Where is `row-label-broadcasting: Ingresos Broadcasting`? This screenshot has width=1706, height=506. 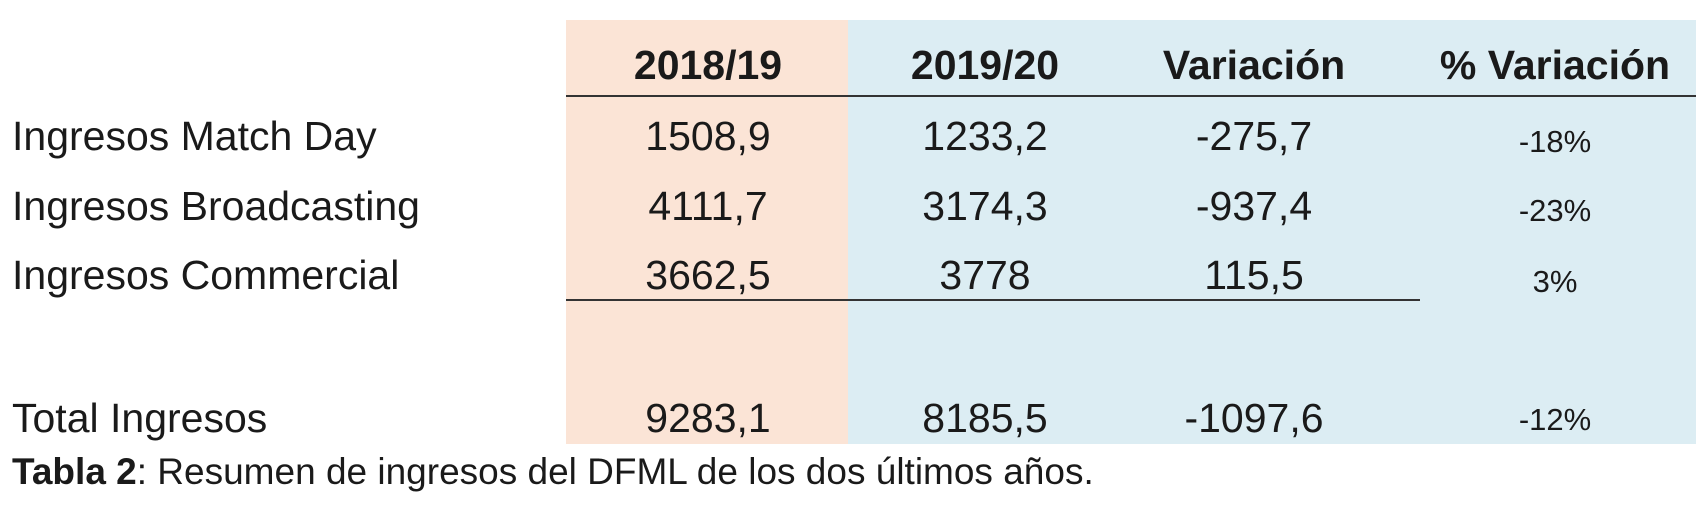 row-label-broadcasting: Ingresos Broadcasting is located at coordinates (216, 206).